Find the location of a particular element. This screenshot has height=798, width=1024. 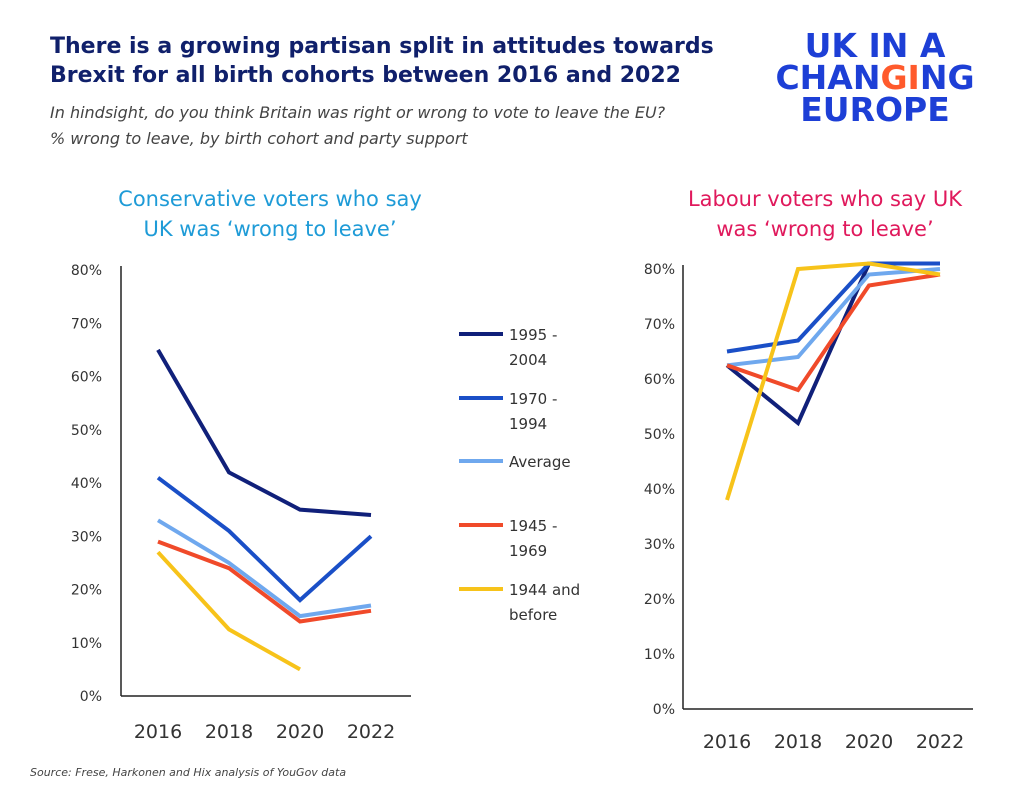

conservative-y-tick-label: 70% is located at coordinates (86, 324).